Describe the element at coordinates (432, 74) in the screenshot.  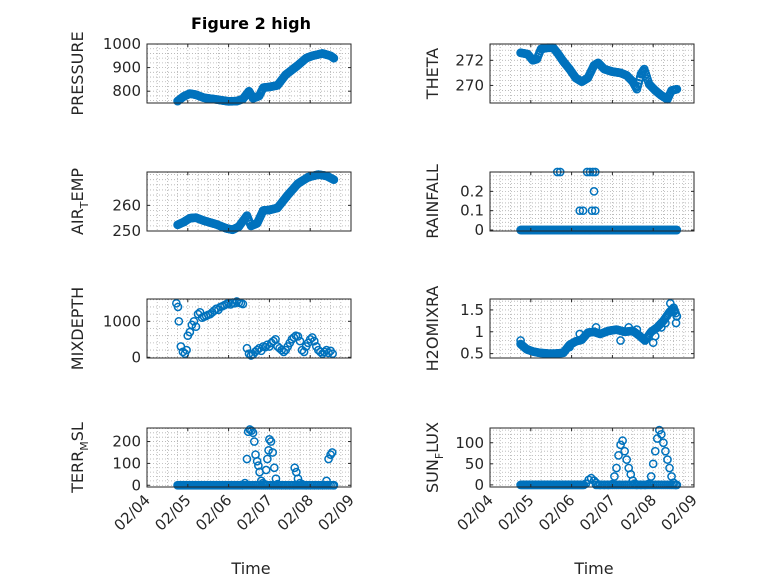
I see `y-axis-label-theta: THETA` at that location.